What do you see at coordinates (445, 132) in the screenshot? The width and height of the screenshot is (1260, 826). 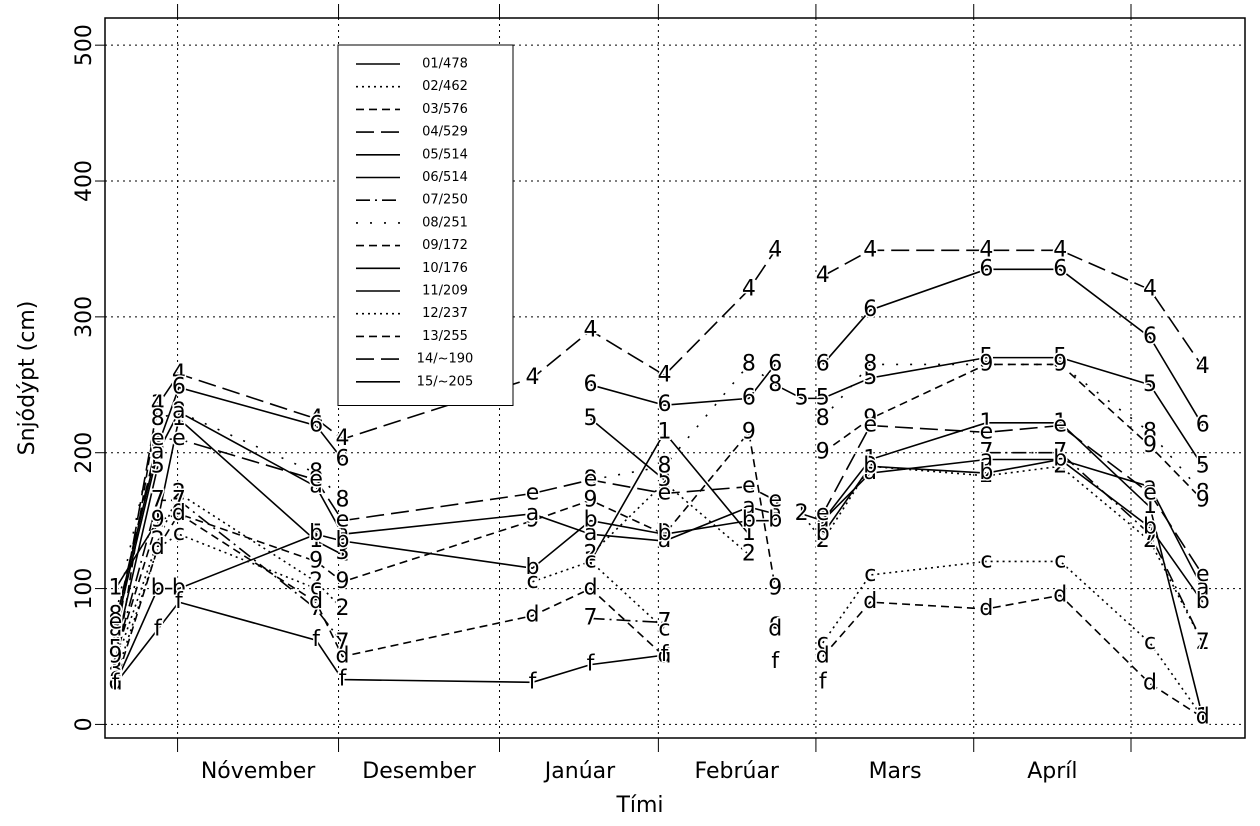 I see `legend-label: 04/529` at bounding box center [445, 132].